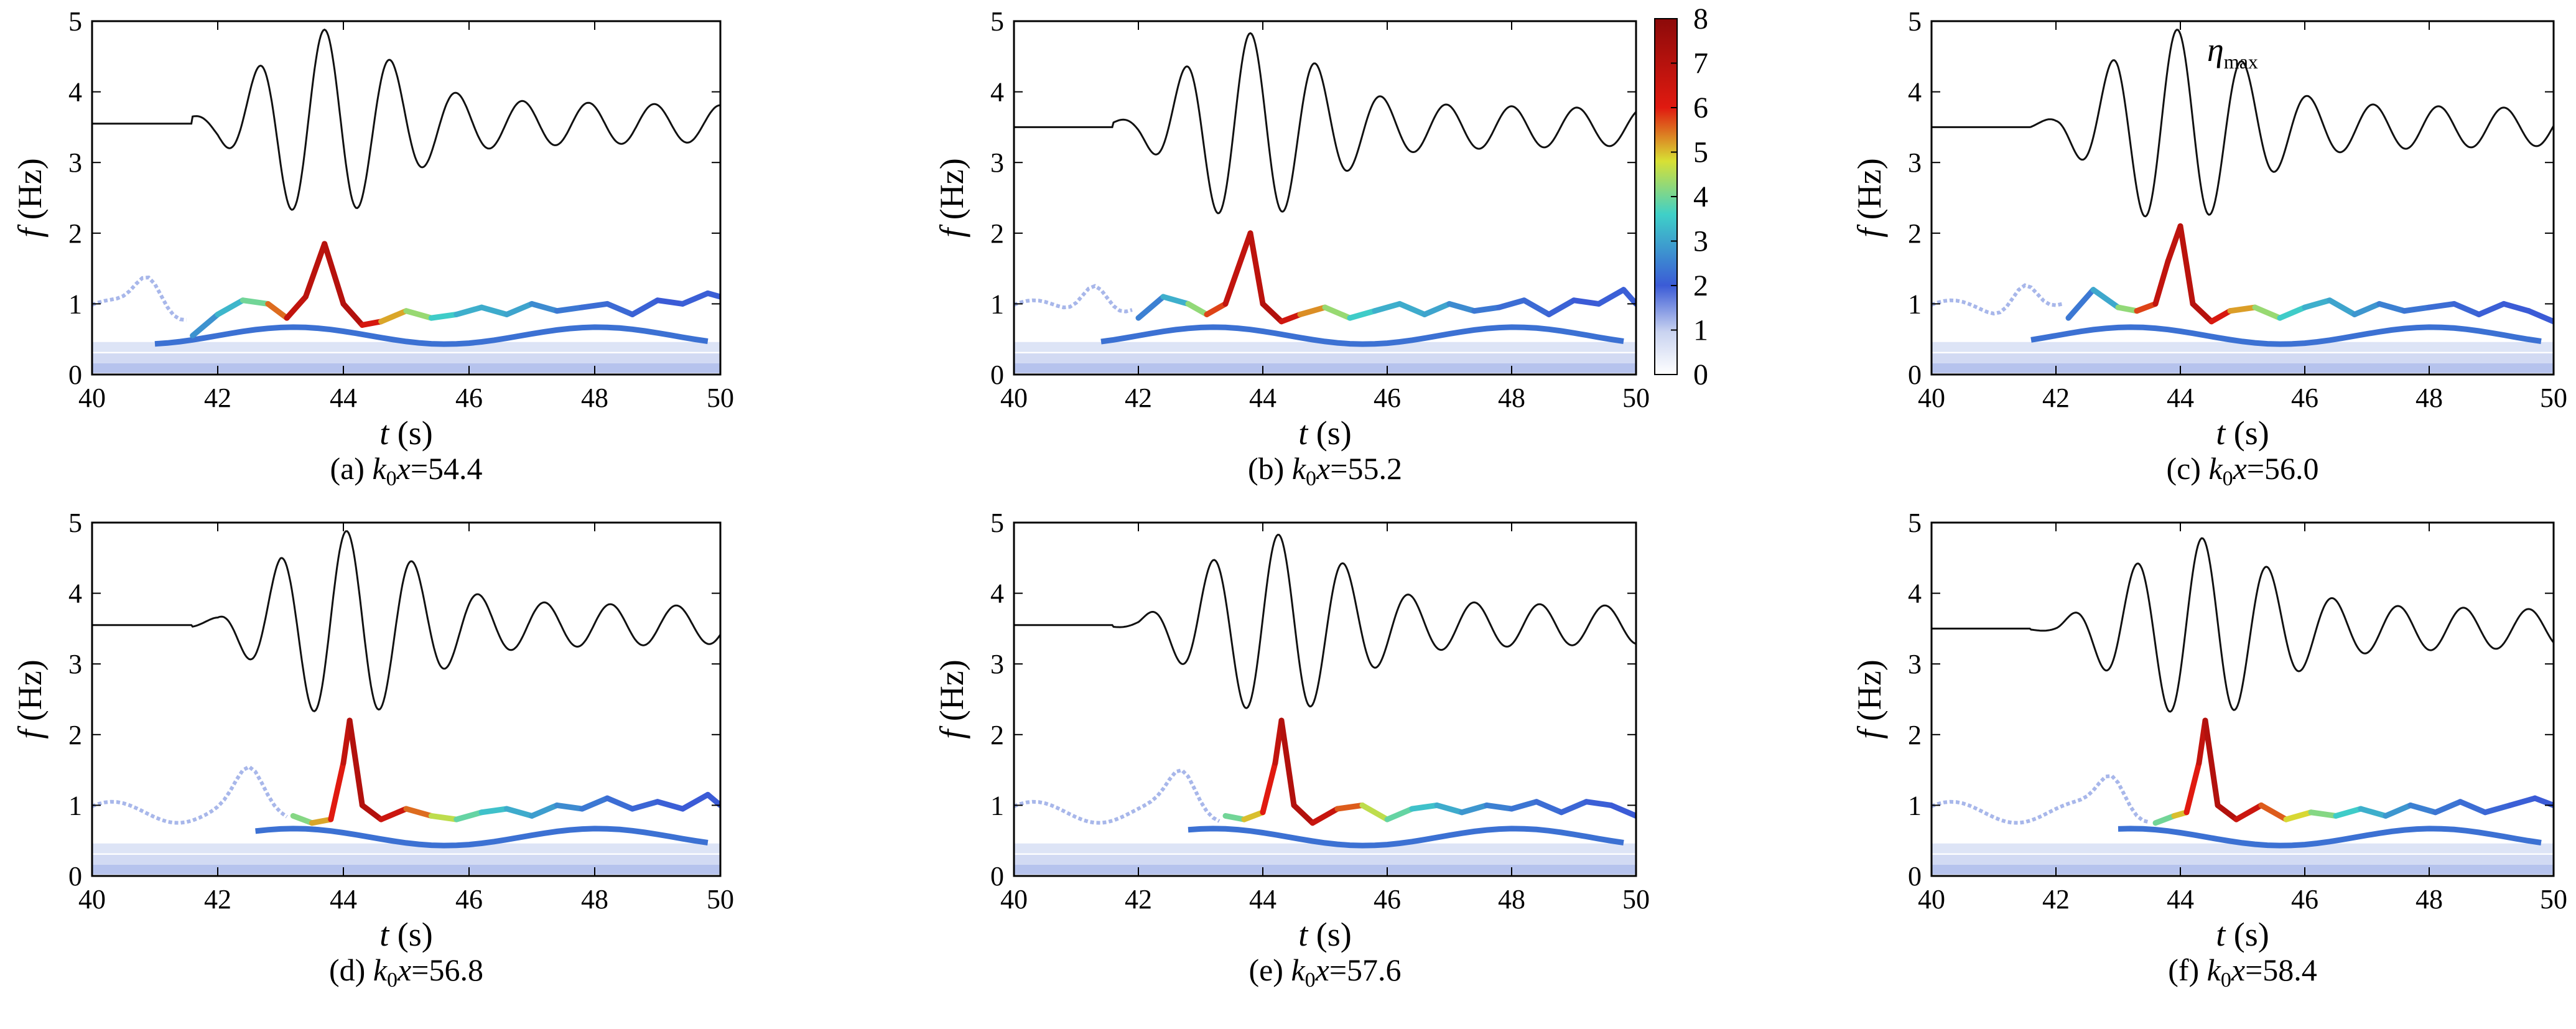  I want to click on caption-x: x, so click(2240, 468).